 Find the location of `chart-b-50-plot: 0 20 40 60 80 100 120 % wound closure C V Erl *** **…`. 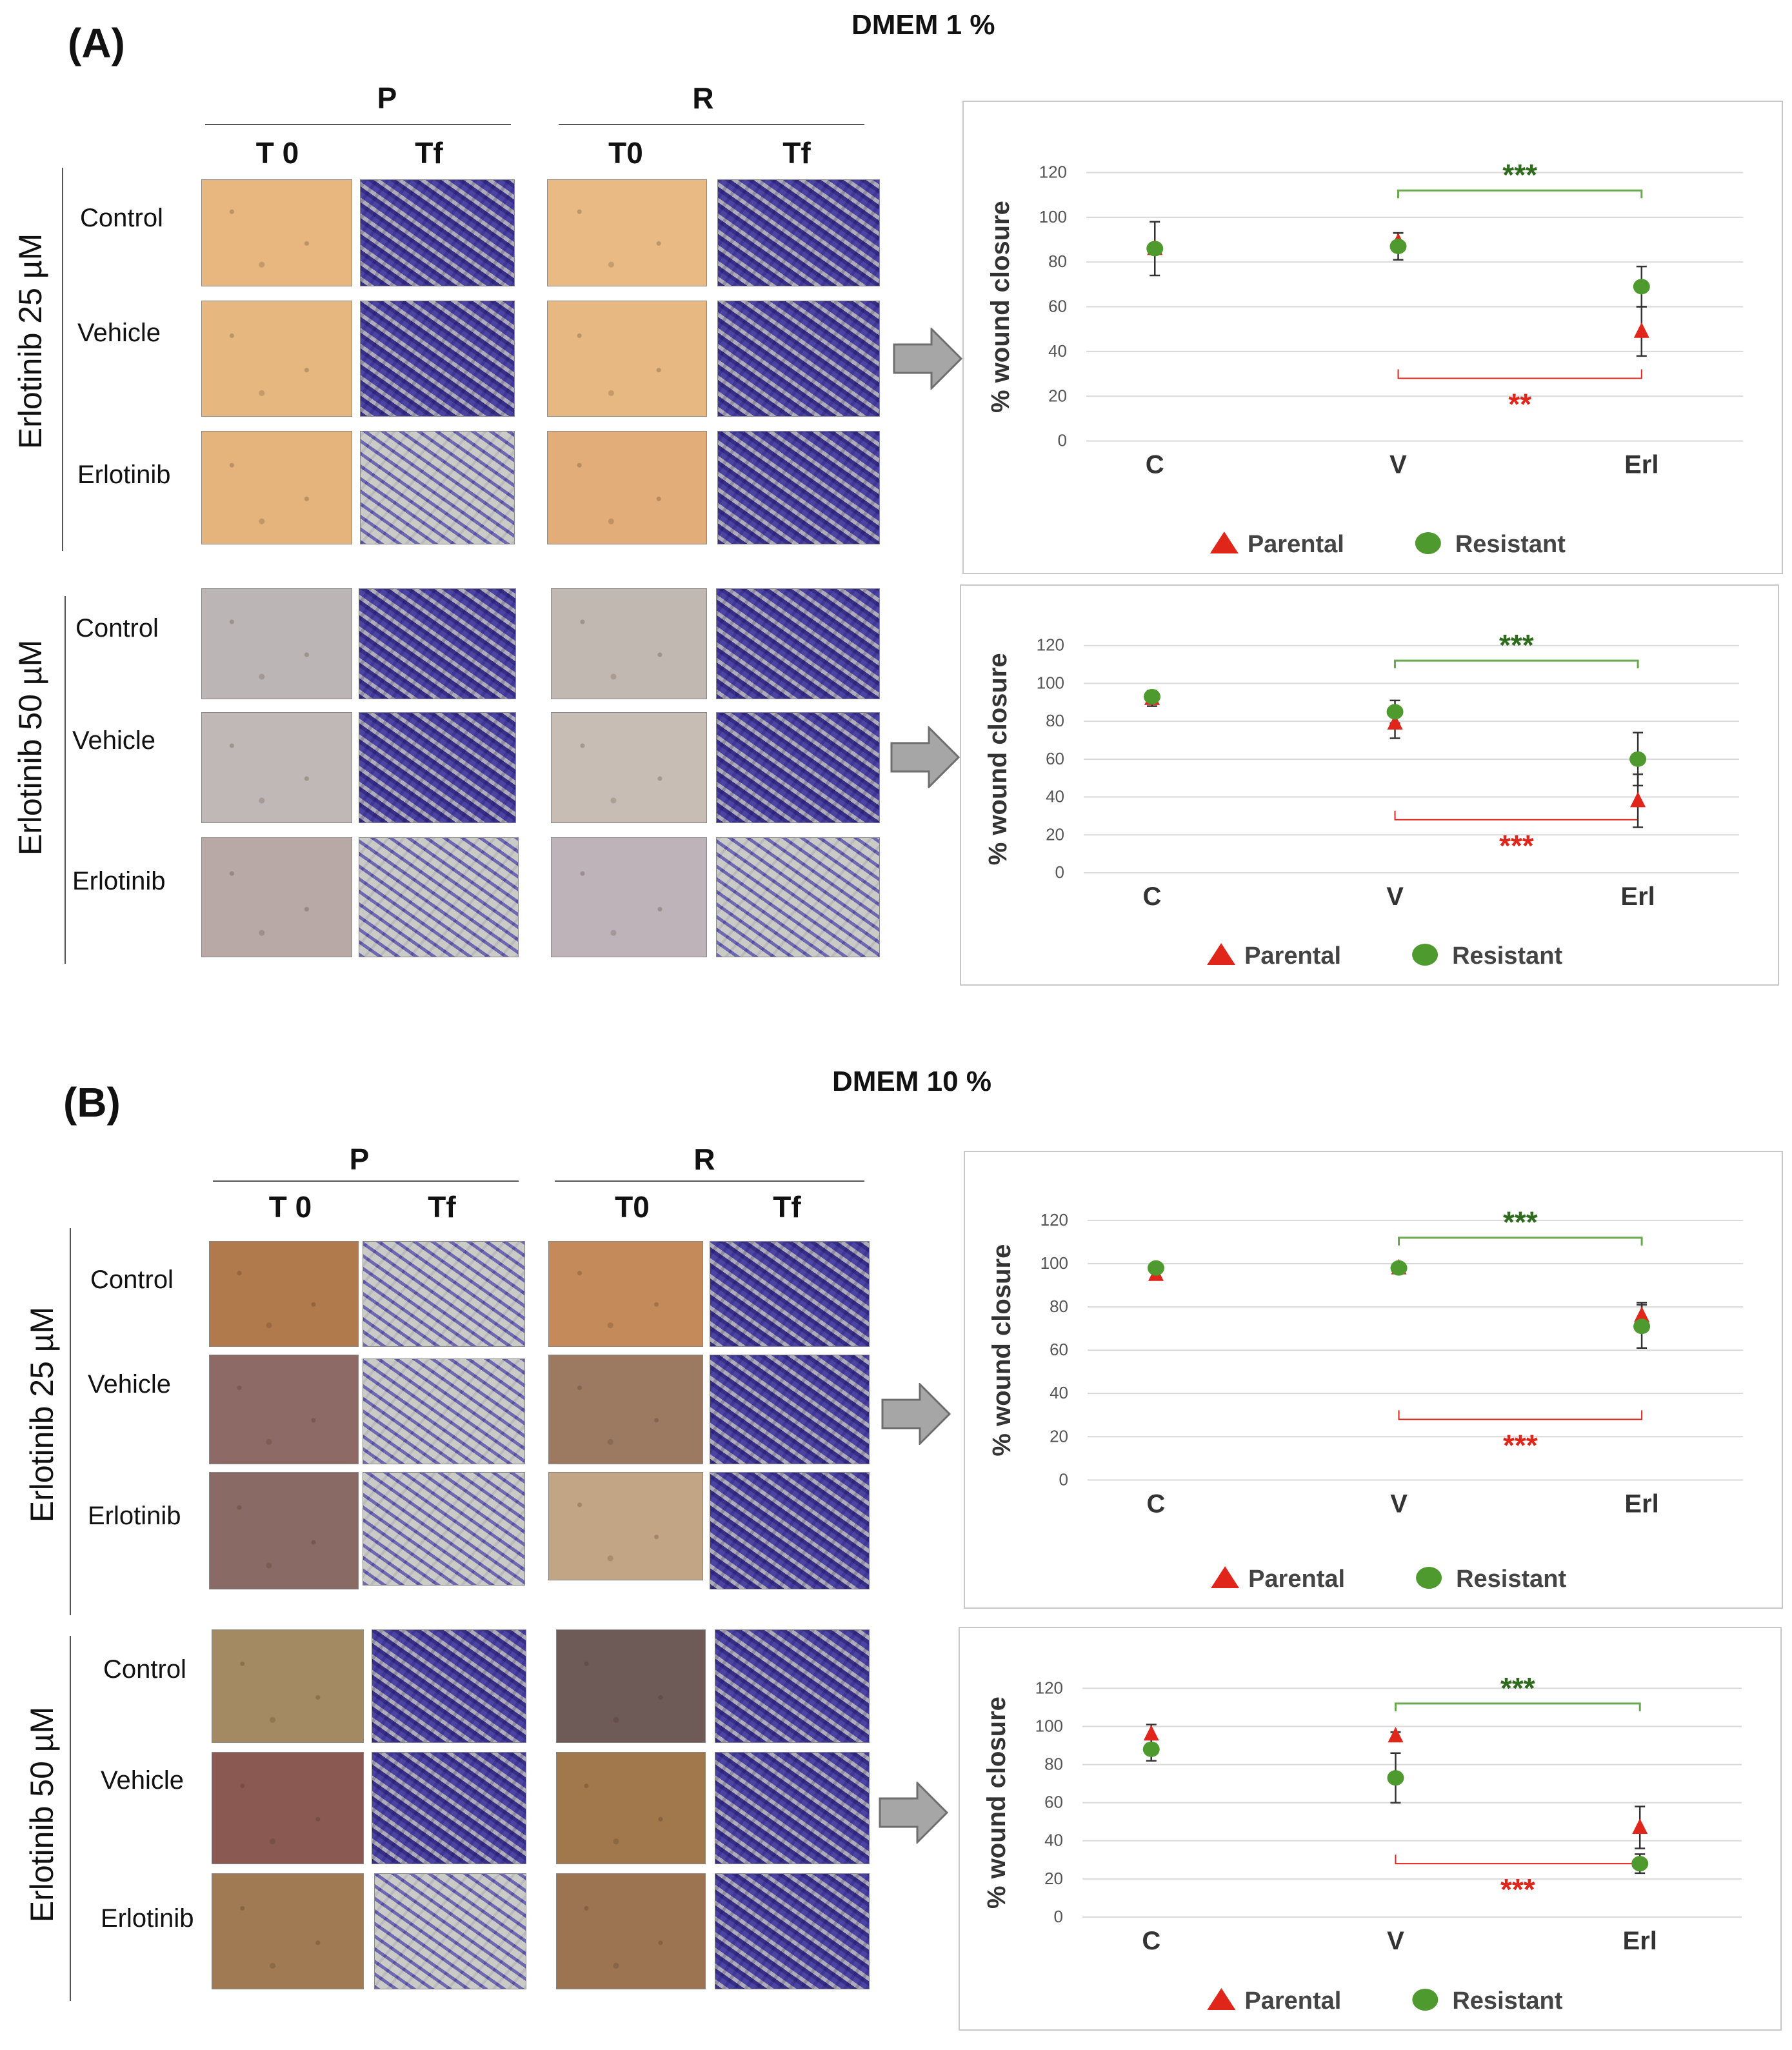

chart-b-50-plot: 0 20 40 60 80 100 120 % wound closure C V Erl *** **… is located at coordinates (1362, 1843).